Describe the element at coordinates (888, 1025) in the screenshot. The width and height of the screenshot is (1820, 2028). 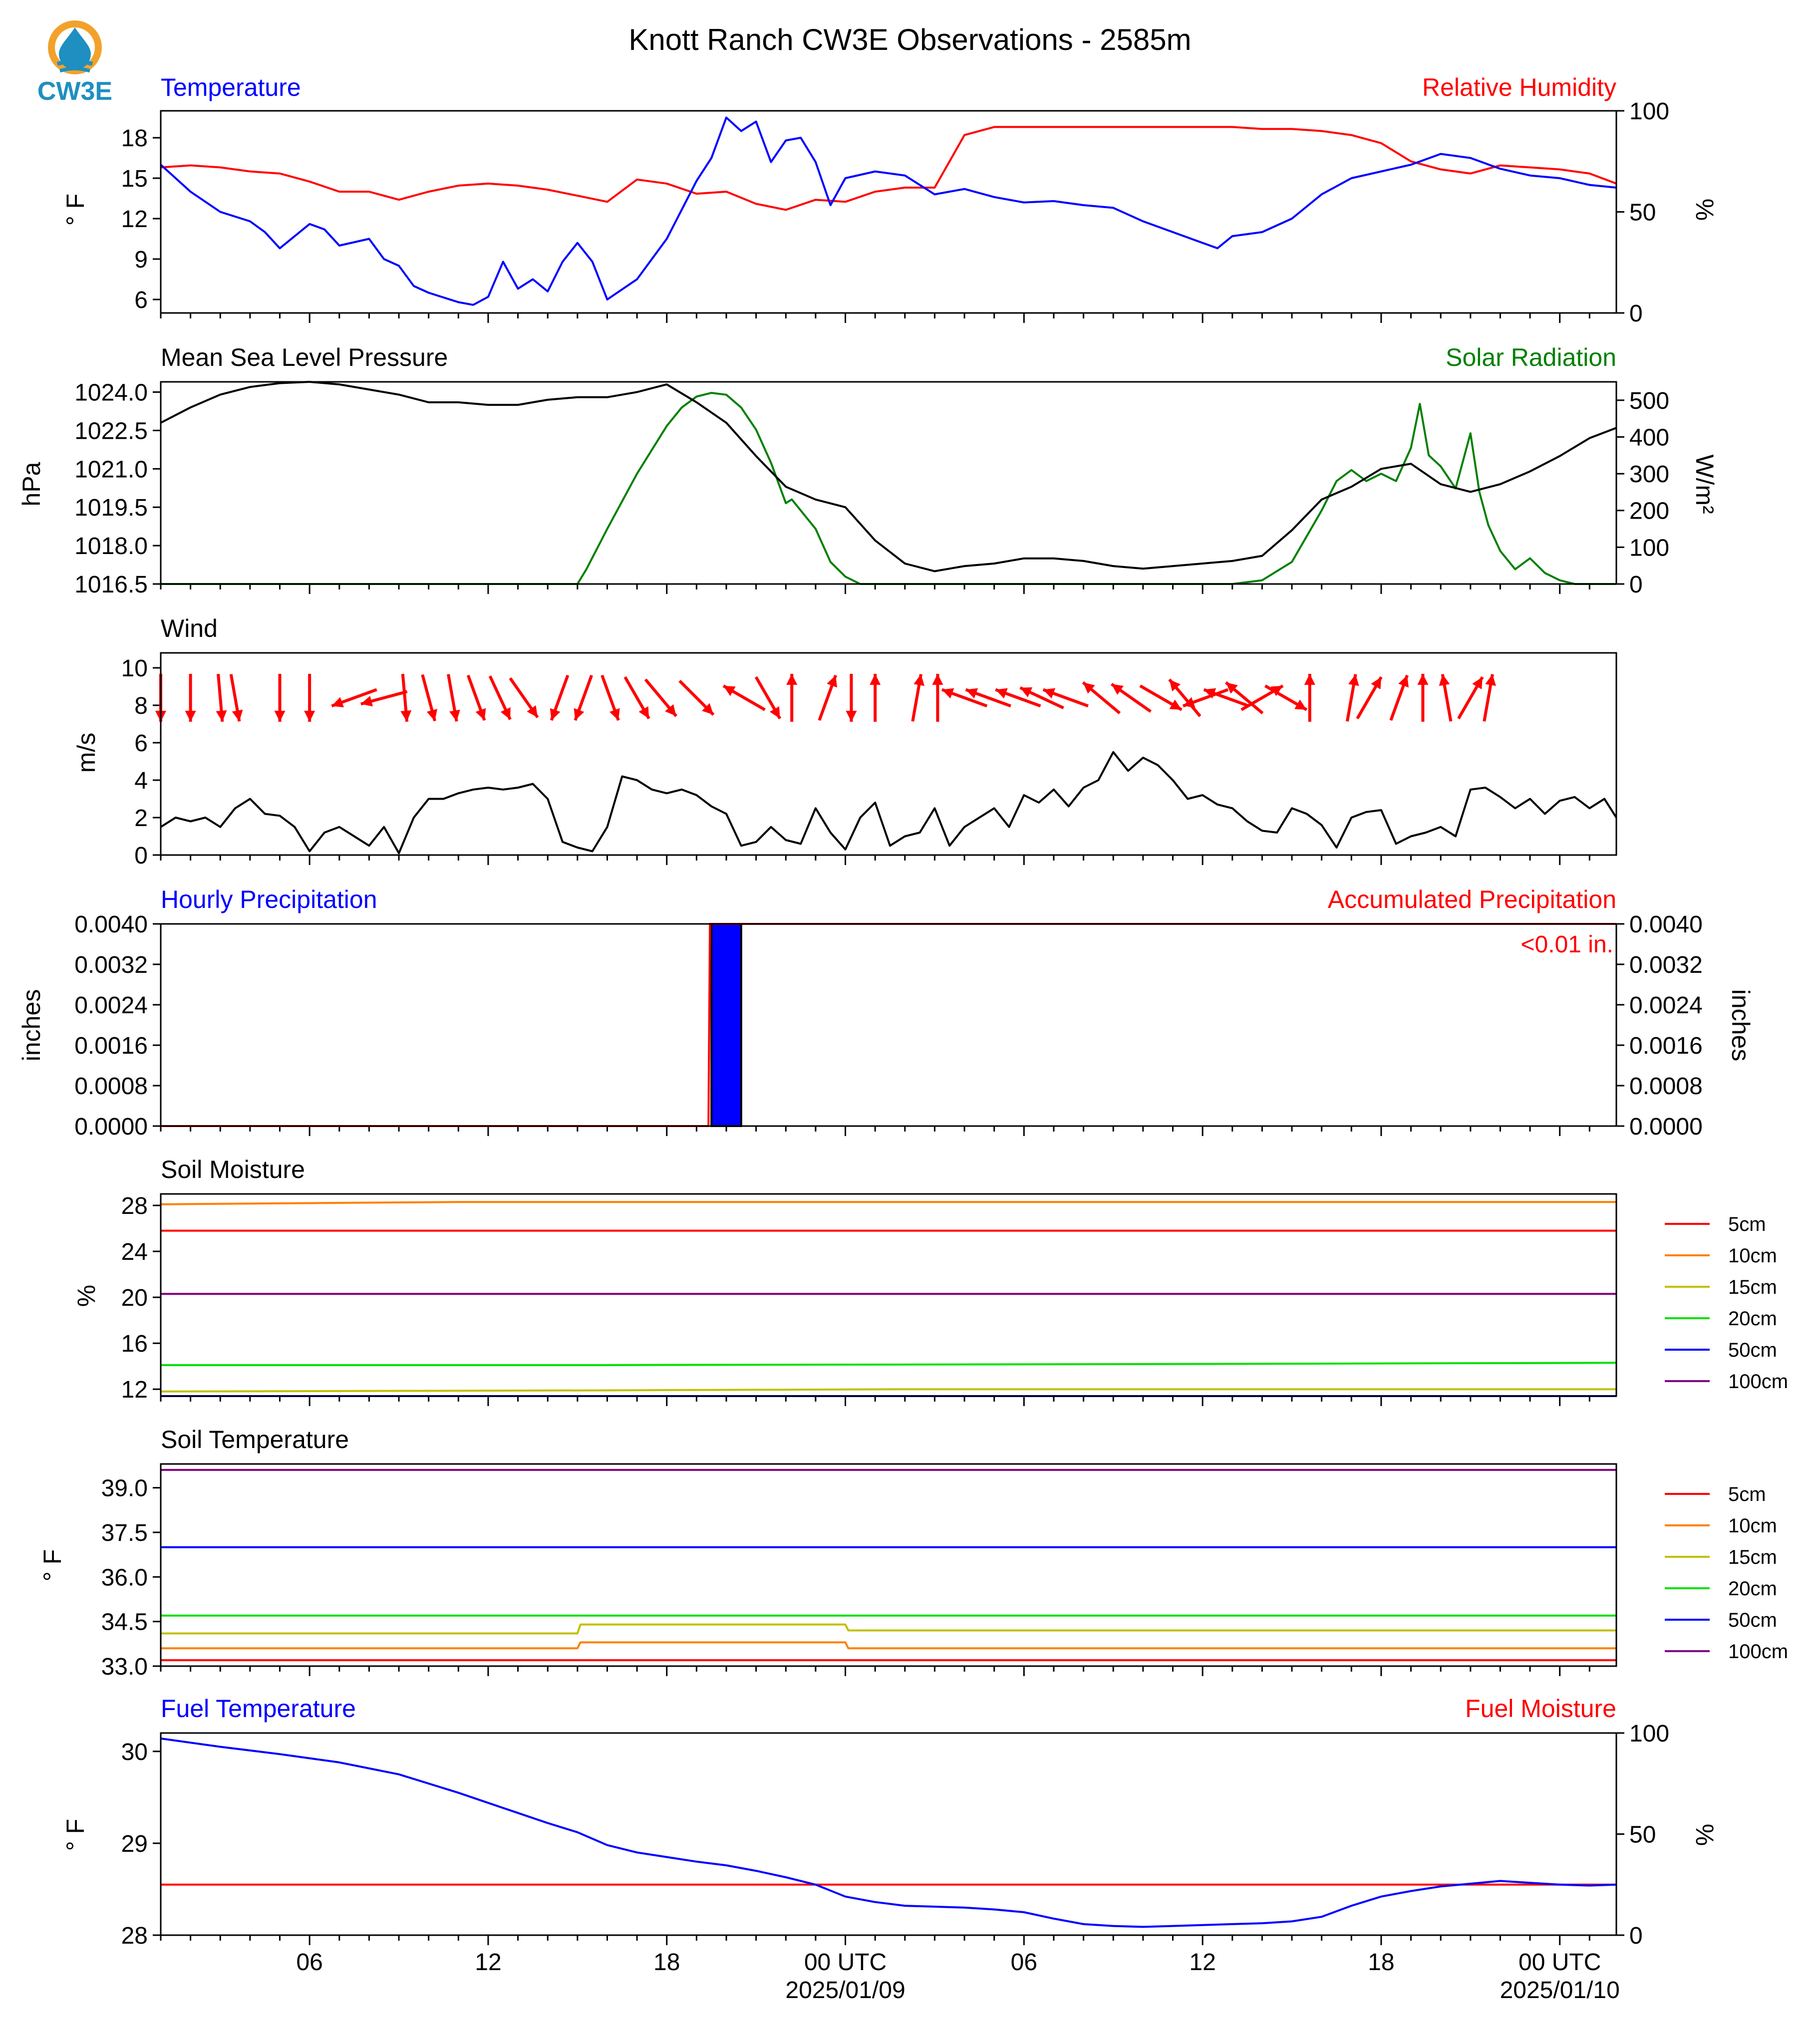
I see `panel4-frame` at that location.